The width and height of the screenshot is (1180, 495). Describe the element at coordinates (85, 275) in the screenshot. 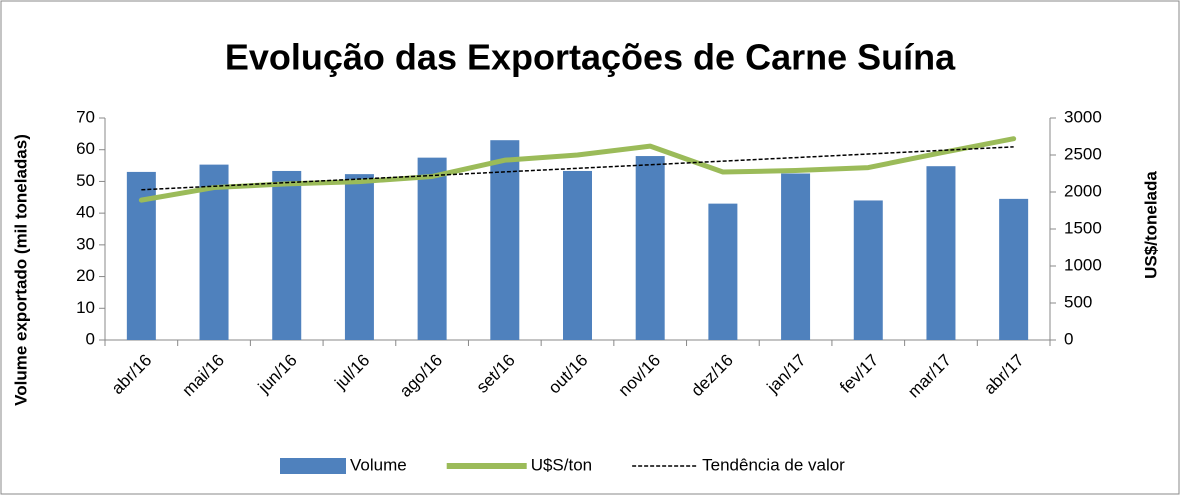

I see `y-tick-label: 20` at that location.